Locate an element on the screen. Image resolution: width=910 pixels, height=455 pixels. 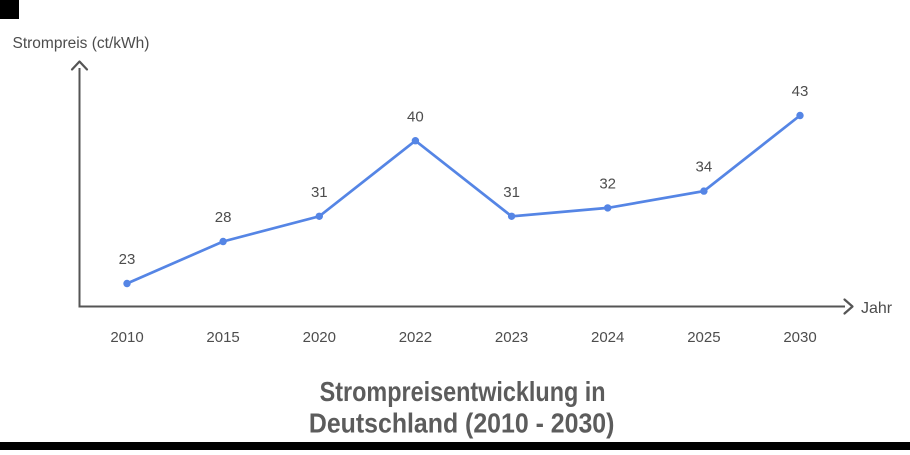
svg-text: 32 is located at coordinates (607, 184).